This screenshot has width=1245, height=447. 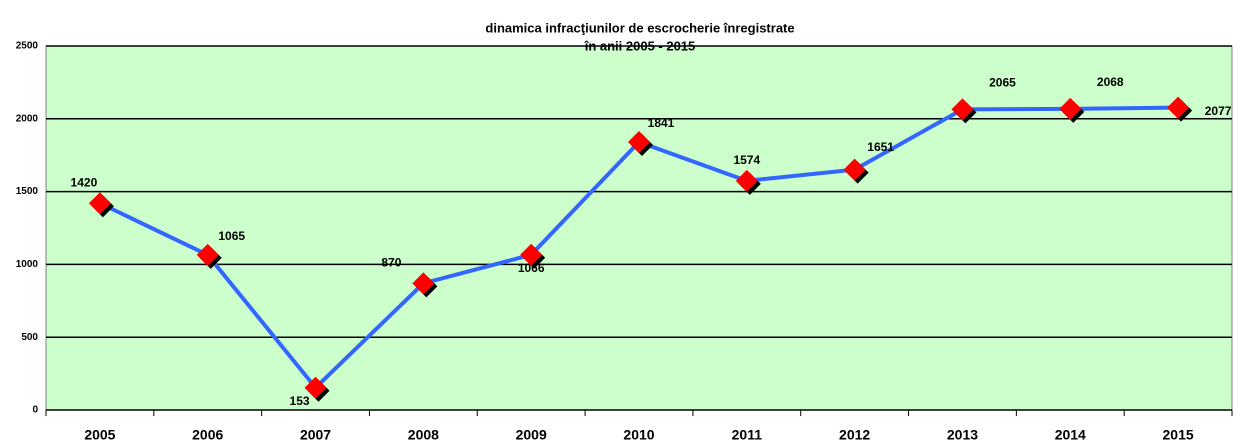 What do you see at coordinates (423, 435) in the screenshot?
I see `x-tick-label: 2008` at bounding box center [423, 435].